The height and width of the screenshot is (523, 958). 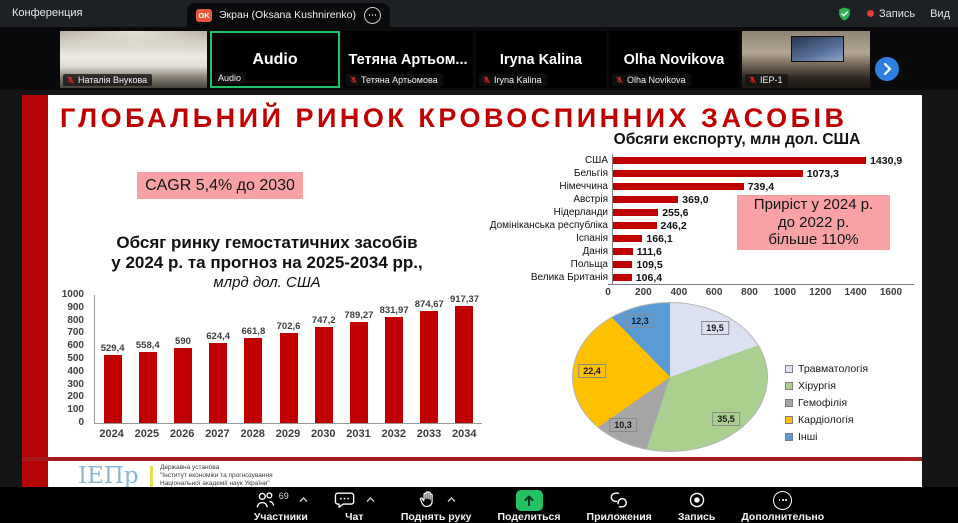 What do you see at coordinates (358, 366) in the screenshot?
I see `bar-group: 789,27` at bounding box center [358, 366].